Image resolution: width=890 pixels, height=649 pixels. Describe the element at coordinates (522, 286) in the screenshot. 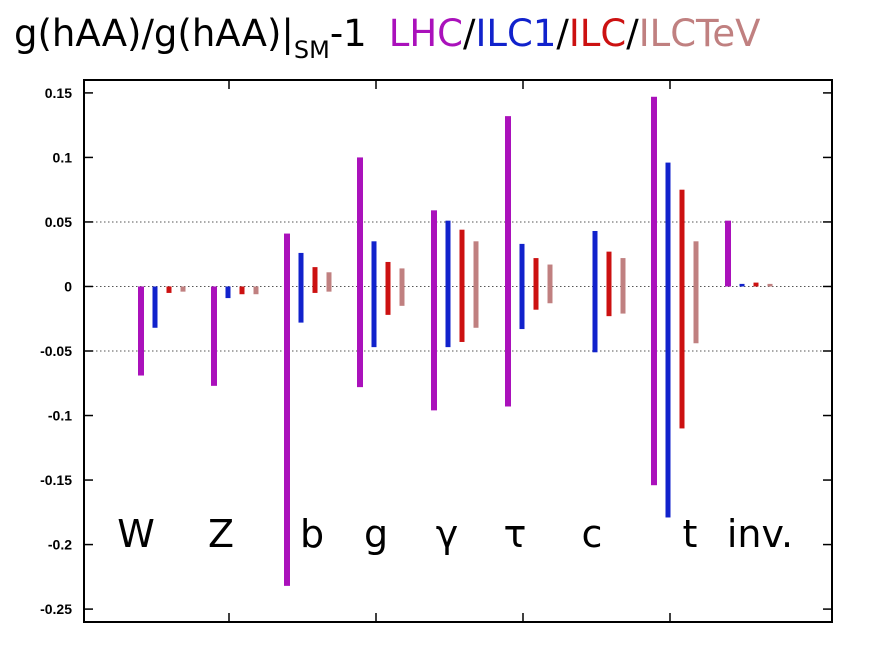

I see `bar-ilc1-τ` at that location.